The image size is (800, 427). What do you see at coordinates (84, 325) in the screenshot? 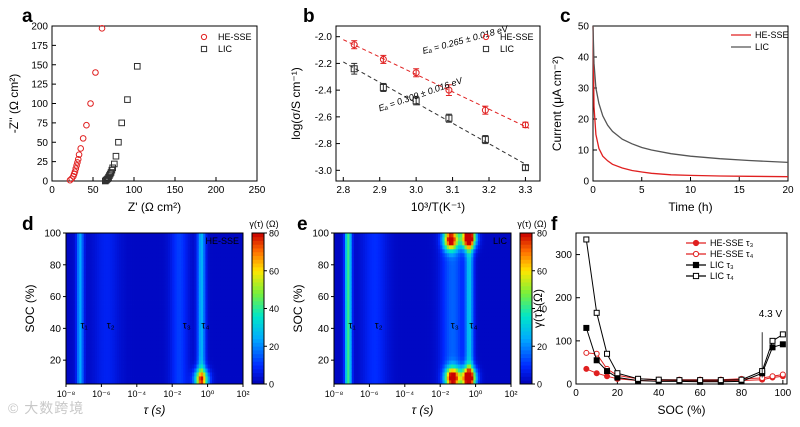
I see `peak-label: τ₁` at bounding box center [84, 325].